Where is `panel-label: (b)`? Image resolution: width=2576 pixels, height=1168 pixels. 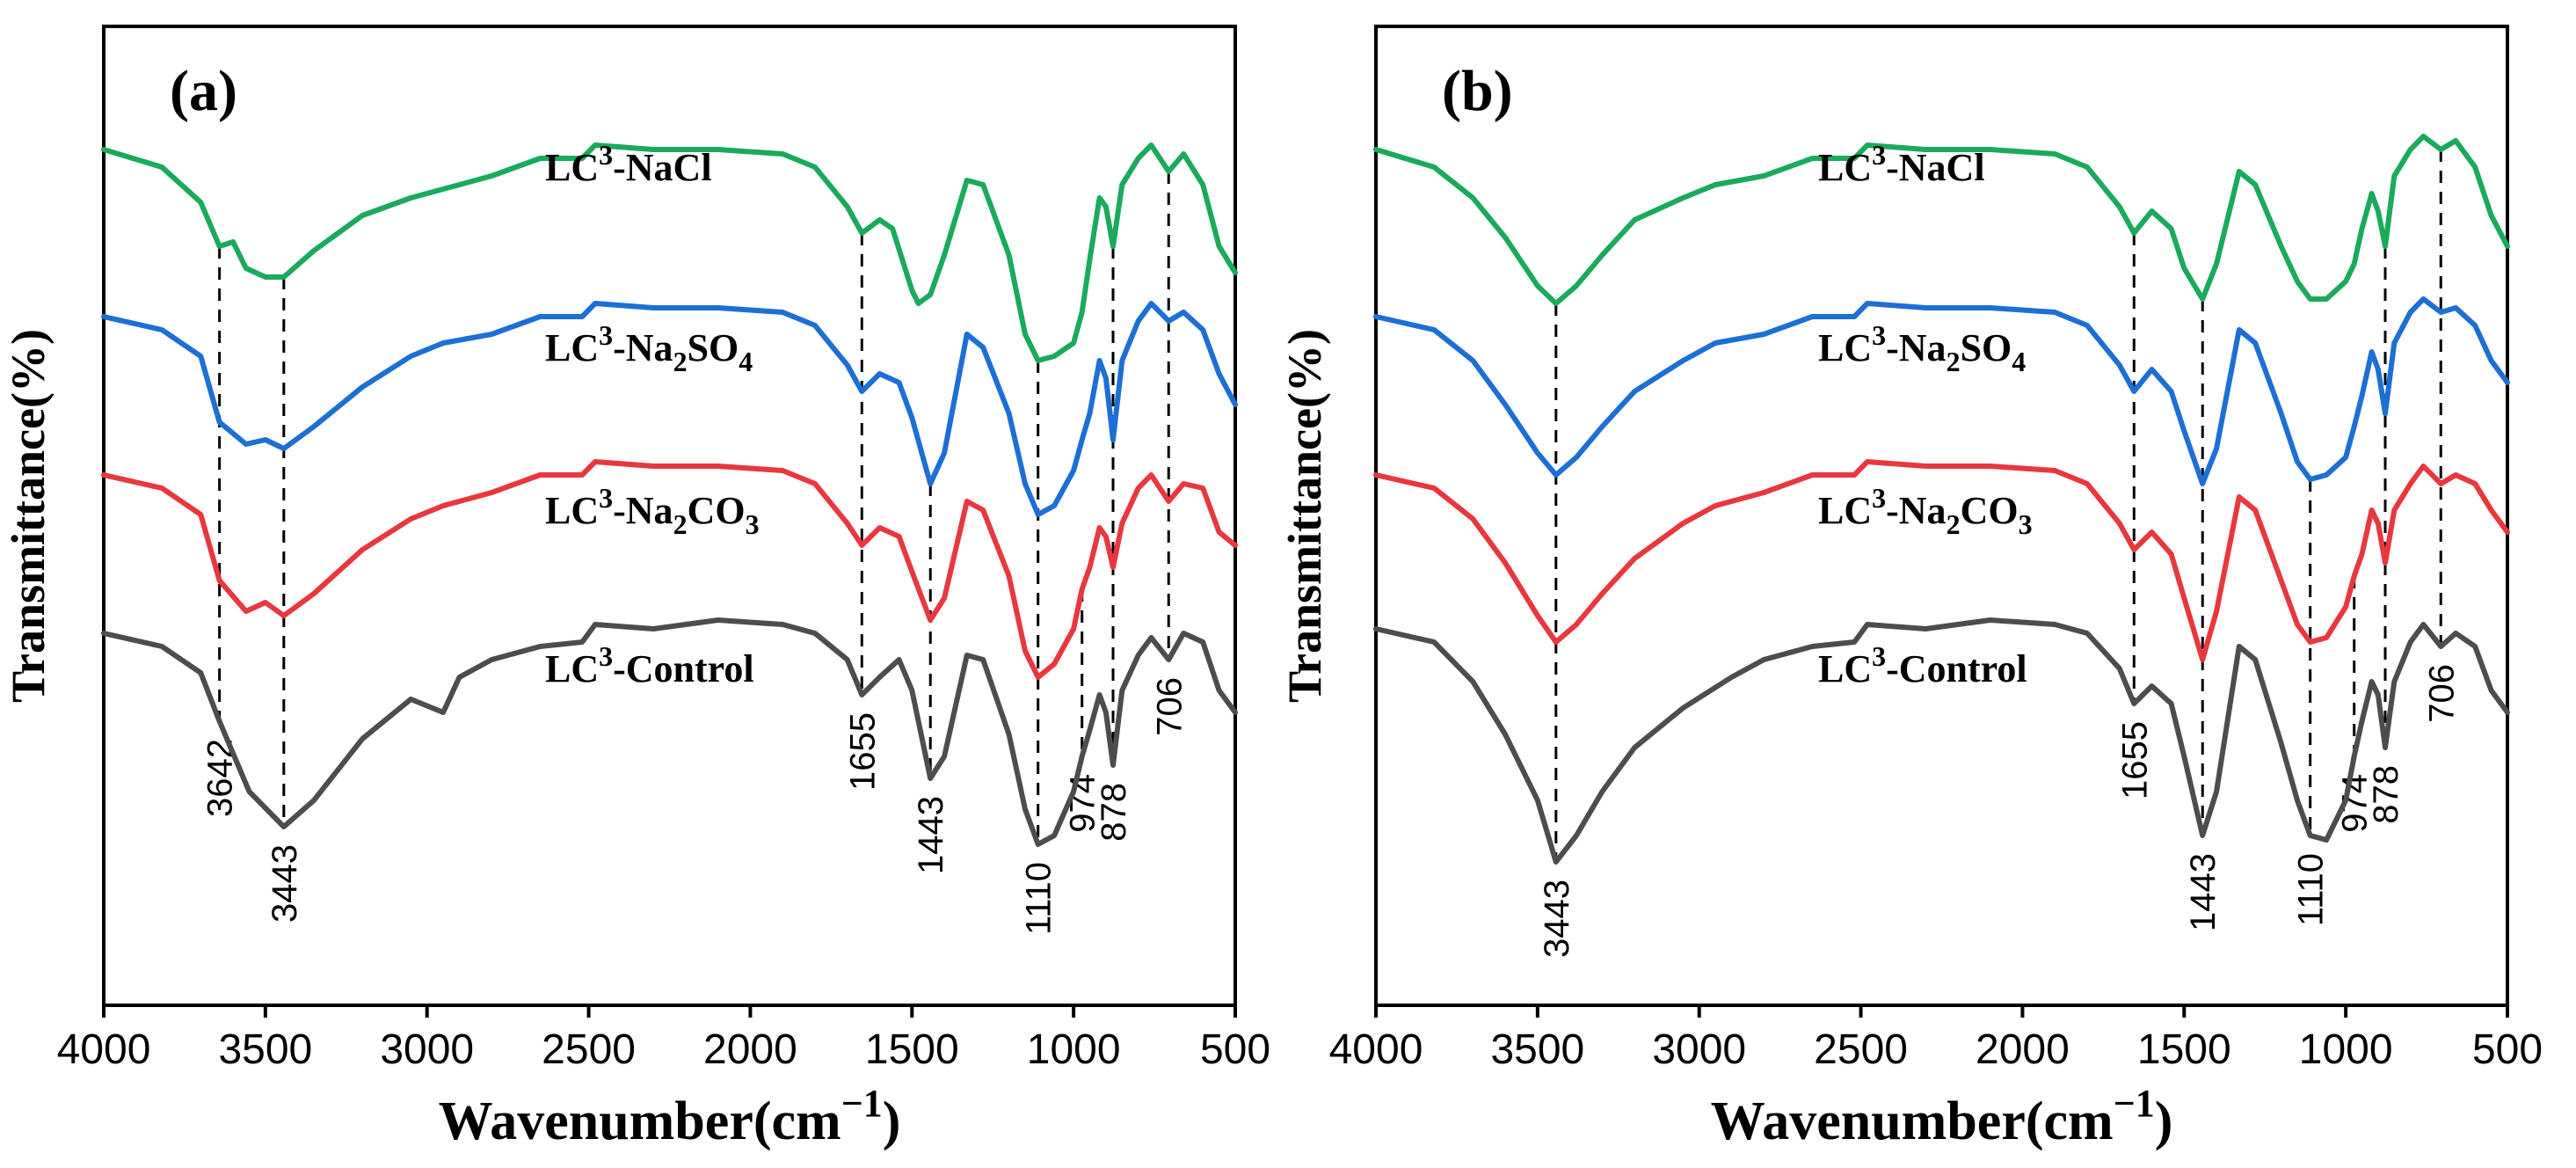 panel-label: (b) is located at coordinates (1477, 91).